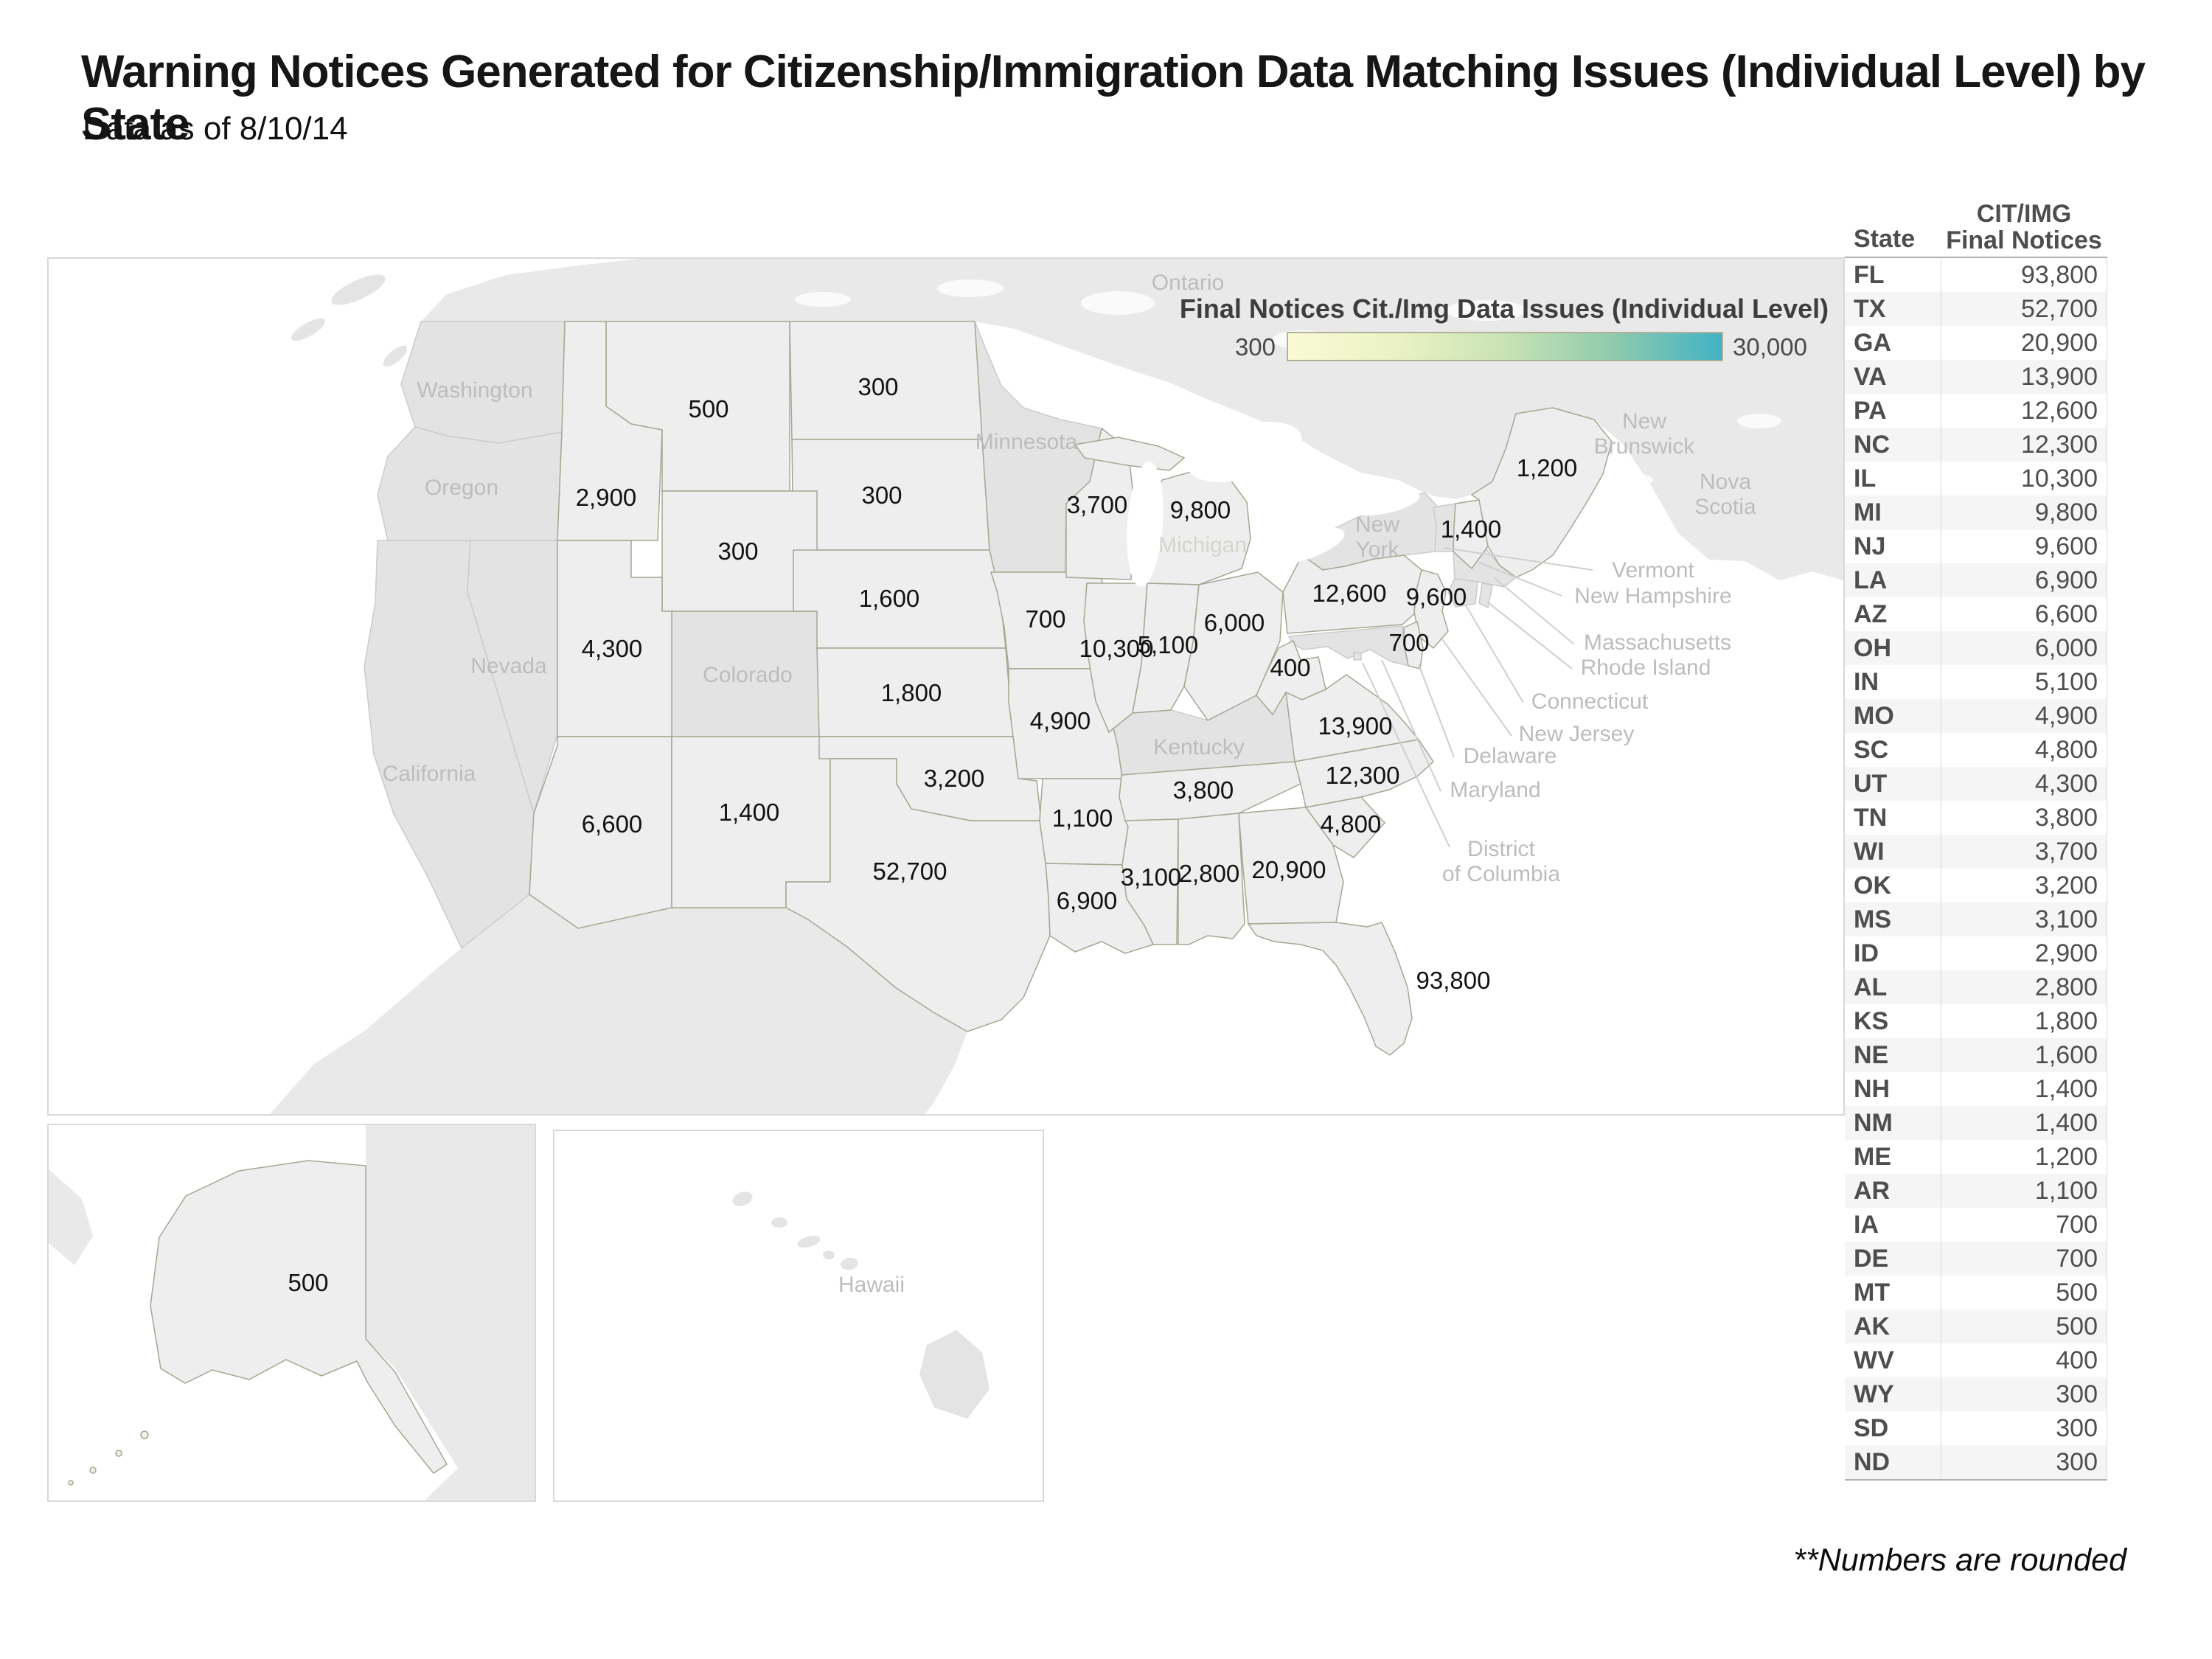 This screenshot has height=1659, width=2212. Describe the element at coordinates (1444, 527) in the screenshot. I see `state-vermont` at that location.